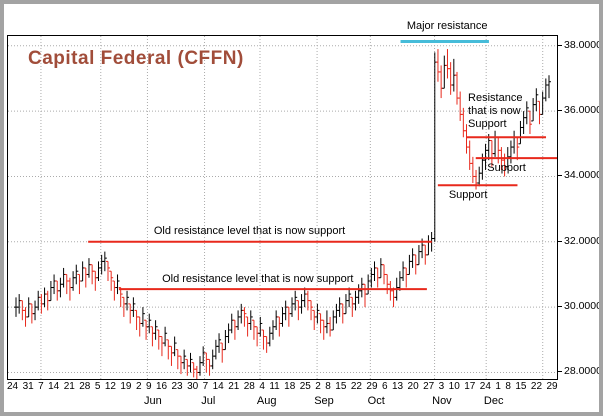 The height and width of the screenshot is (416, 603). Describe the element at coordinates (274, 386) in the screenshot. I see `x-tick-label: 11` at that location.